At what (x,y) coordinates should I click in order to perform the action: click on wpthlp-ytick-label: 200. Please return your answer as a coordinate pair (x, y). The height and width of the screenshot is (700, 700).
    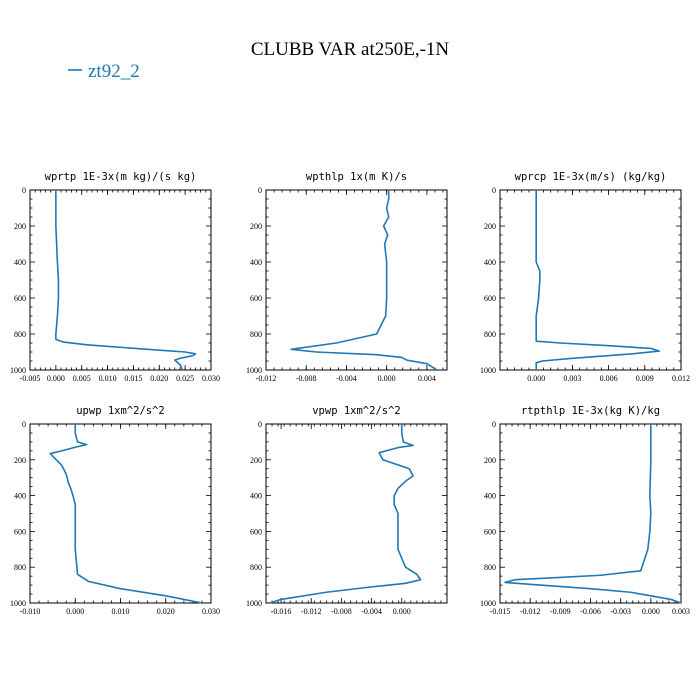
    Looking at the image, I should click on (256, 226).